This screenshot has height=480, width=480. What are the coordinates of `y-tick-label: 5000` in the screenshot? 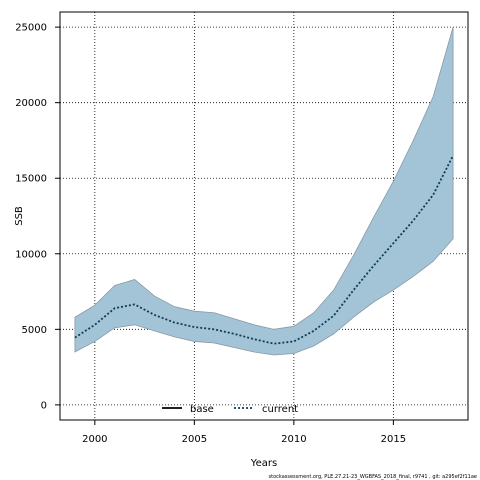 It's located at (34, 330).